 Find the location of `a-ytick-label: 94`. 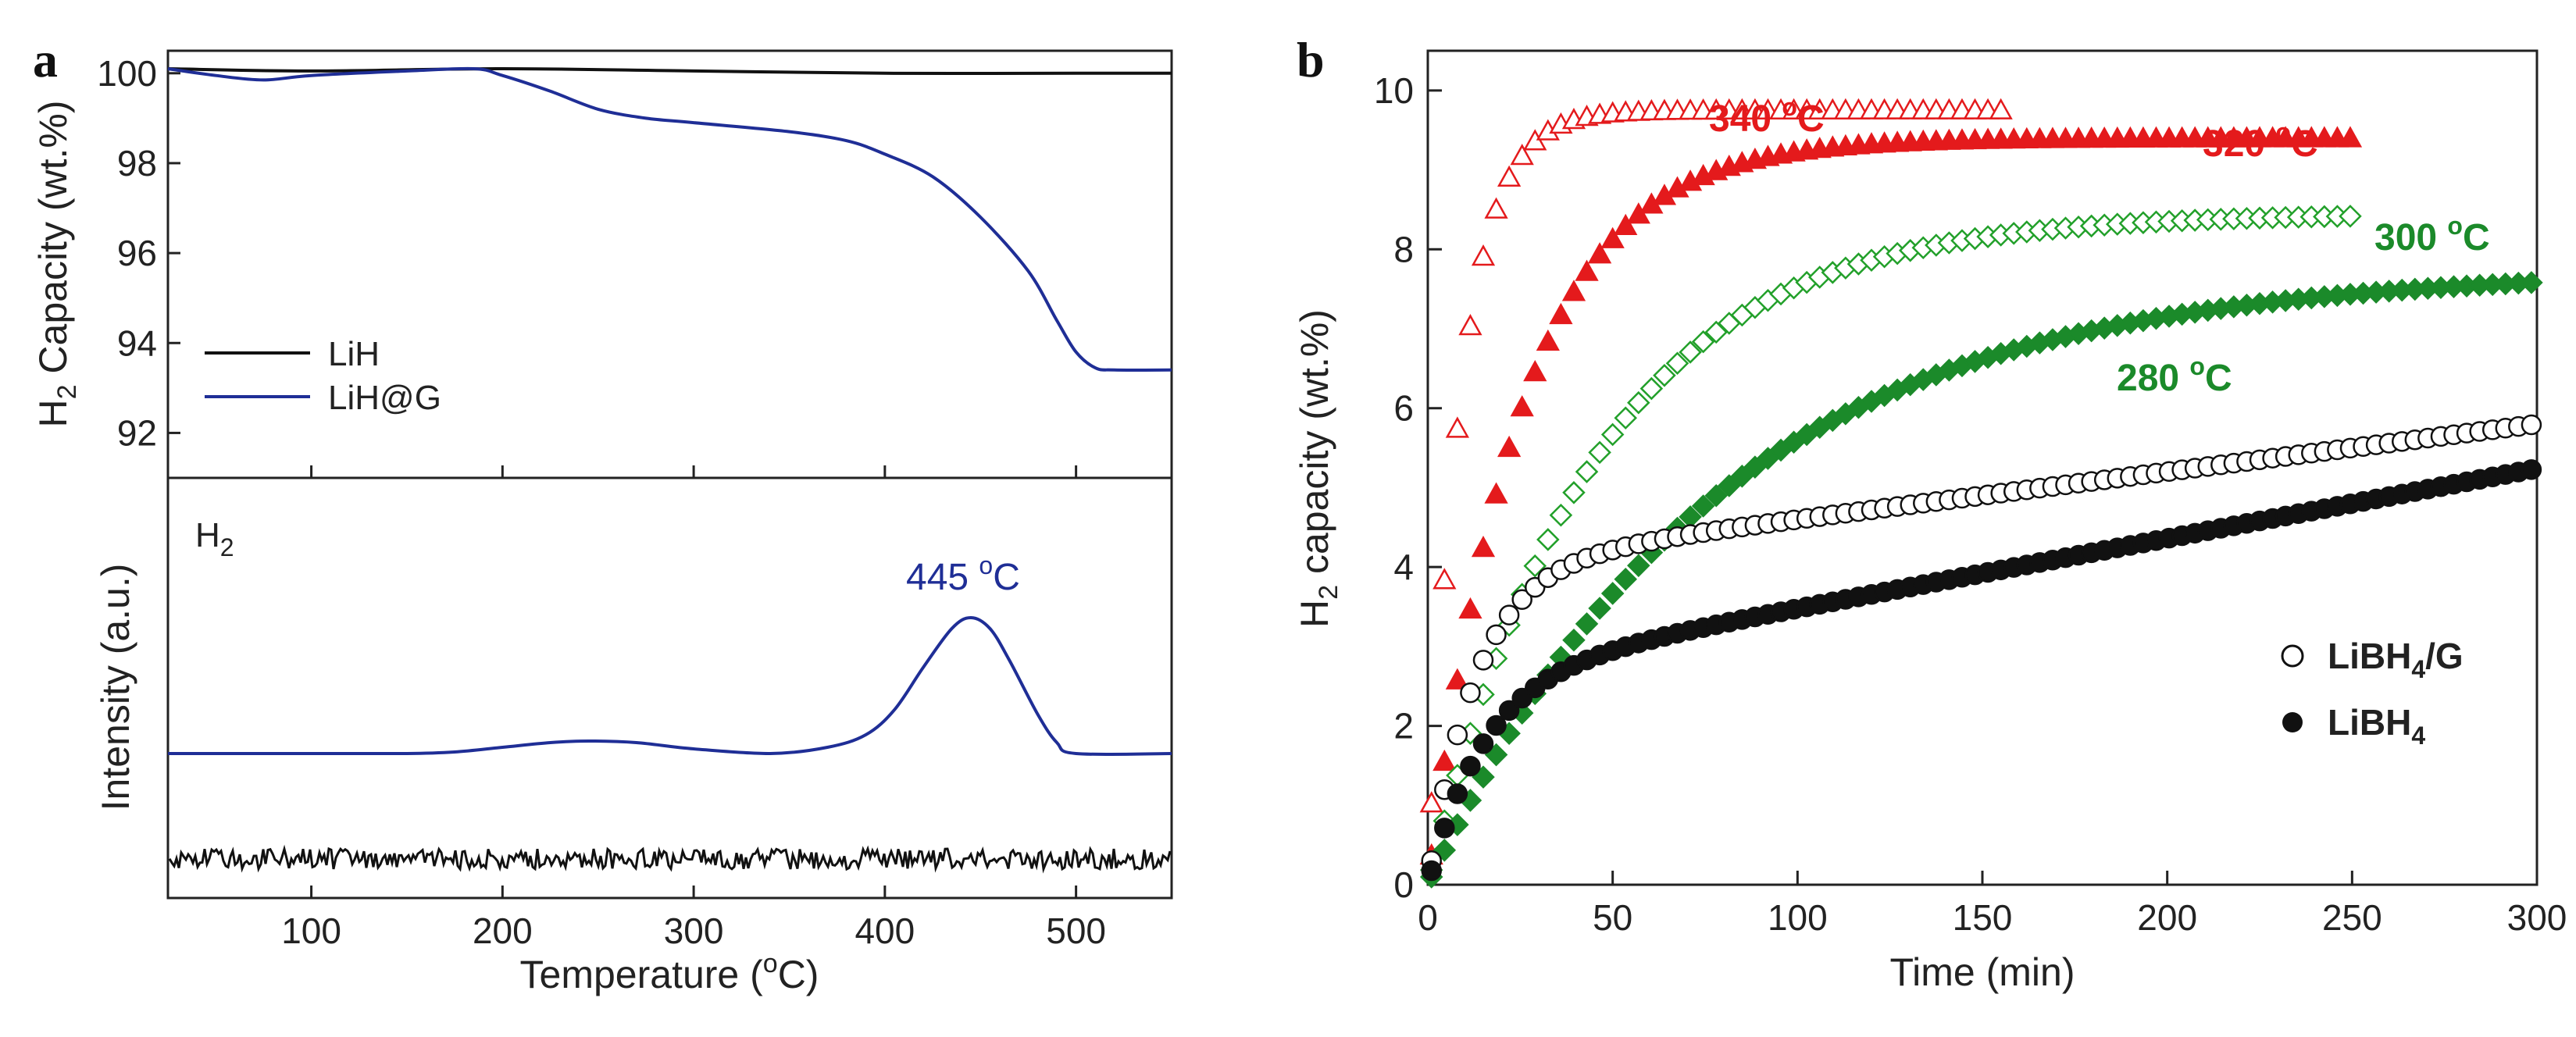

a-ytick-label: 94 is located at coordinates (137, 343).